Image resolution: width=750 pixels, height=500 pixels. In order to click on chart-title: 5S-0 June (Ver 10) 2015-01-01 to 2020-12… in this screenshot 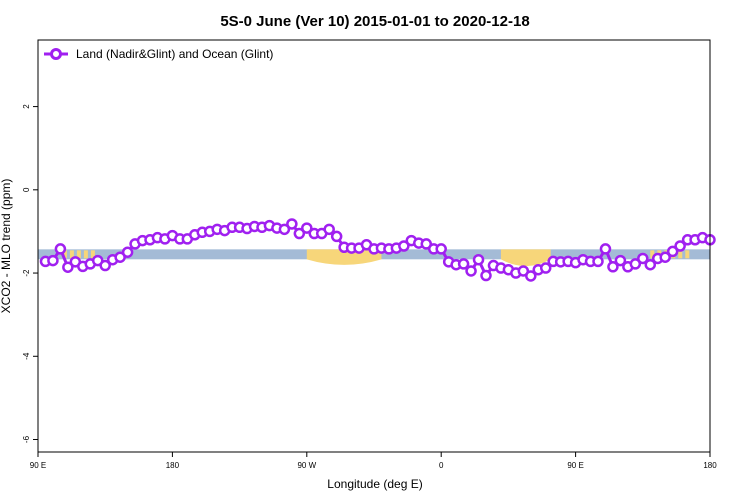, I will do `click(374, 21)`.